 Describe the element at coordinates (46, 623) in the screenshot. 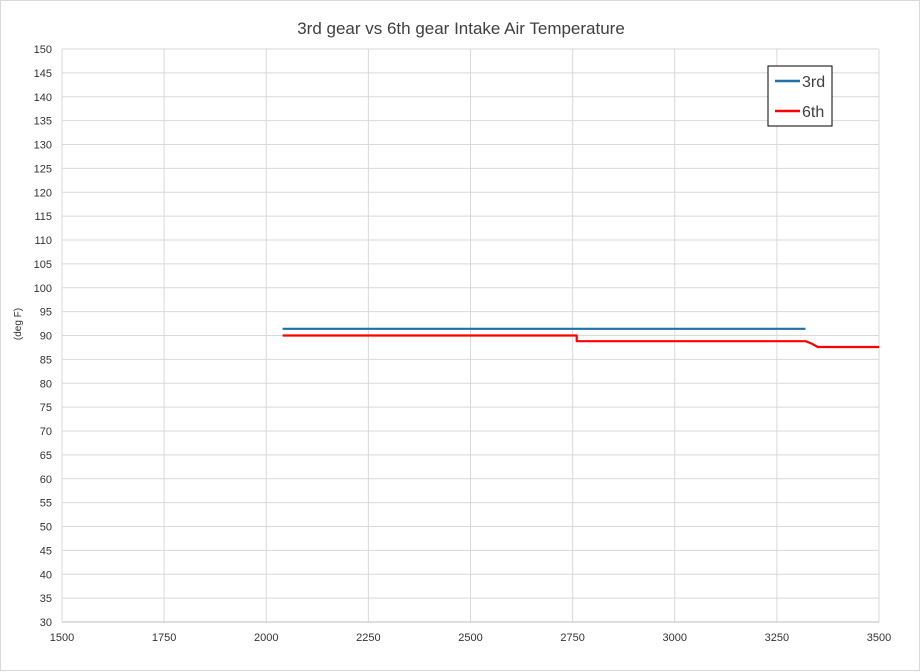

I see `y-tick-label: 30` at that location.